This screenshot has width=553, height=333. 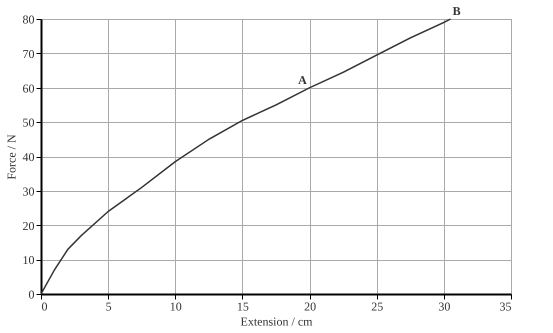 I want to click on x-tick-label: 15, so click(x=242, y=307).